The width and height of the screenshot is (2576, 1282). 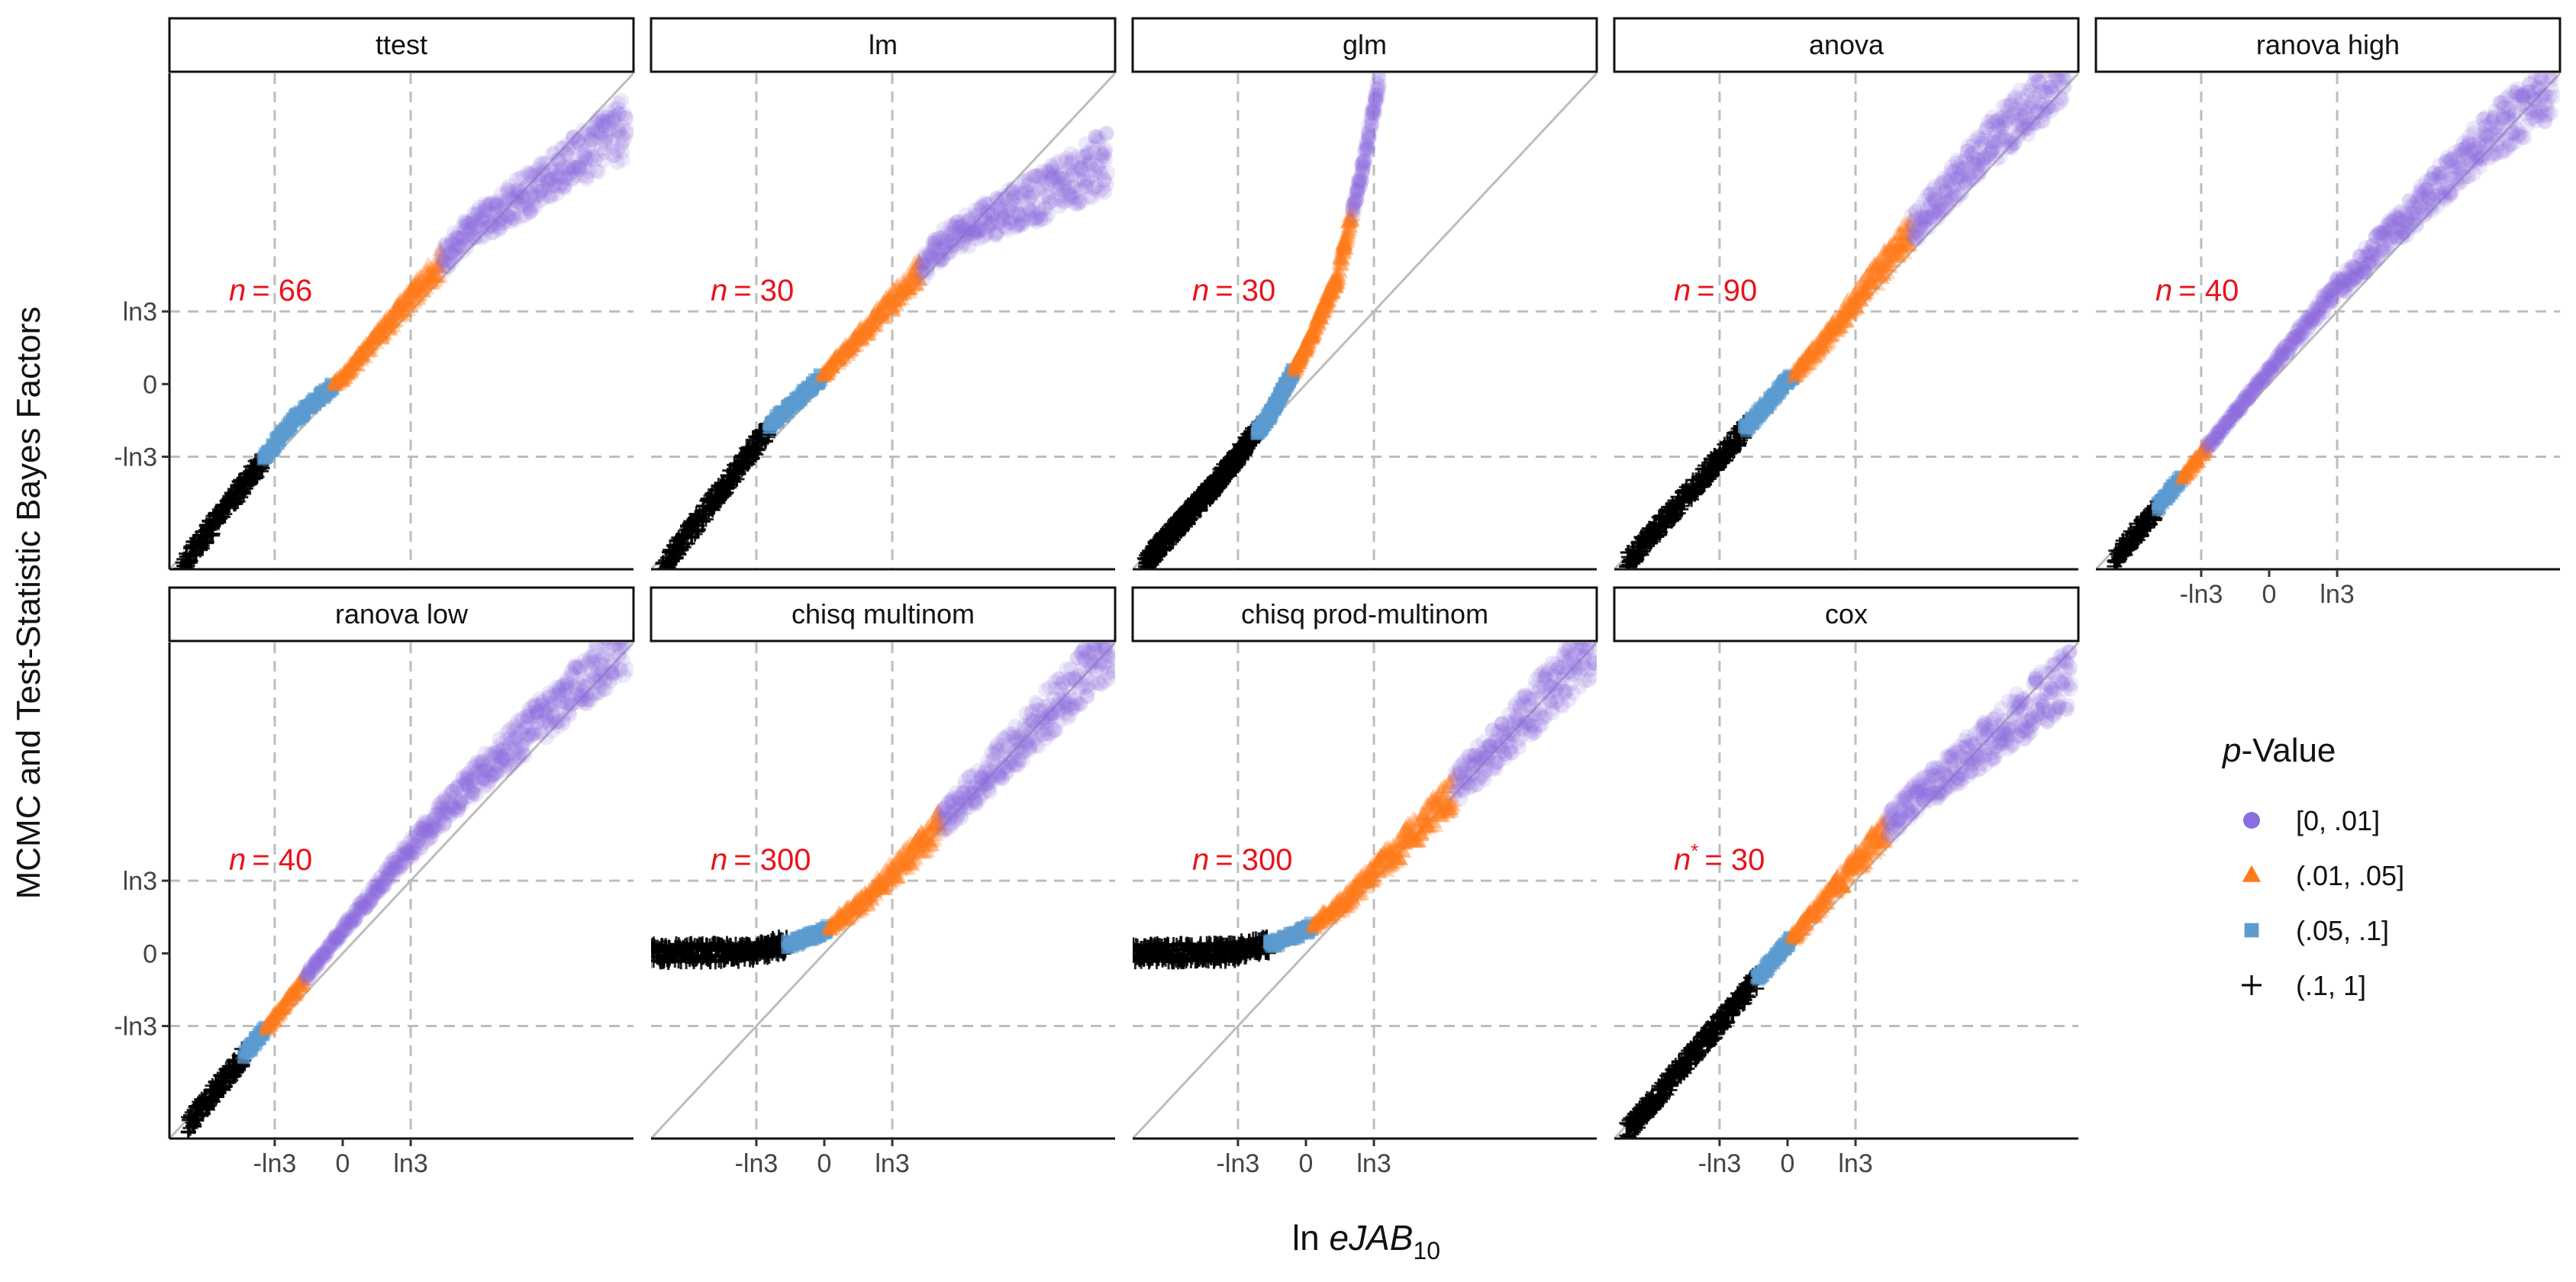 I want to click on sample-size-symbol: n, so click(x=237, y=291).